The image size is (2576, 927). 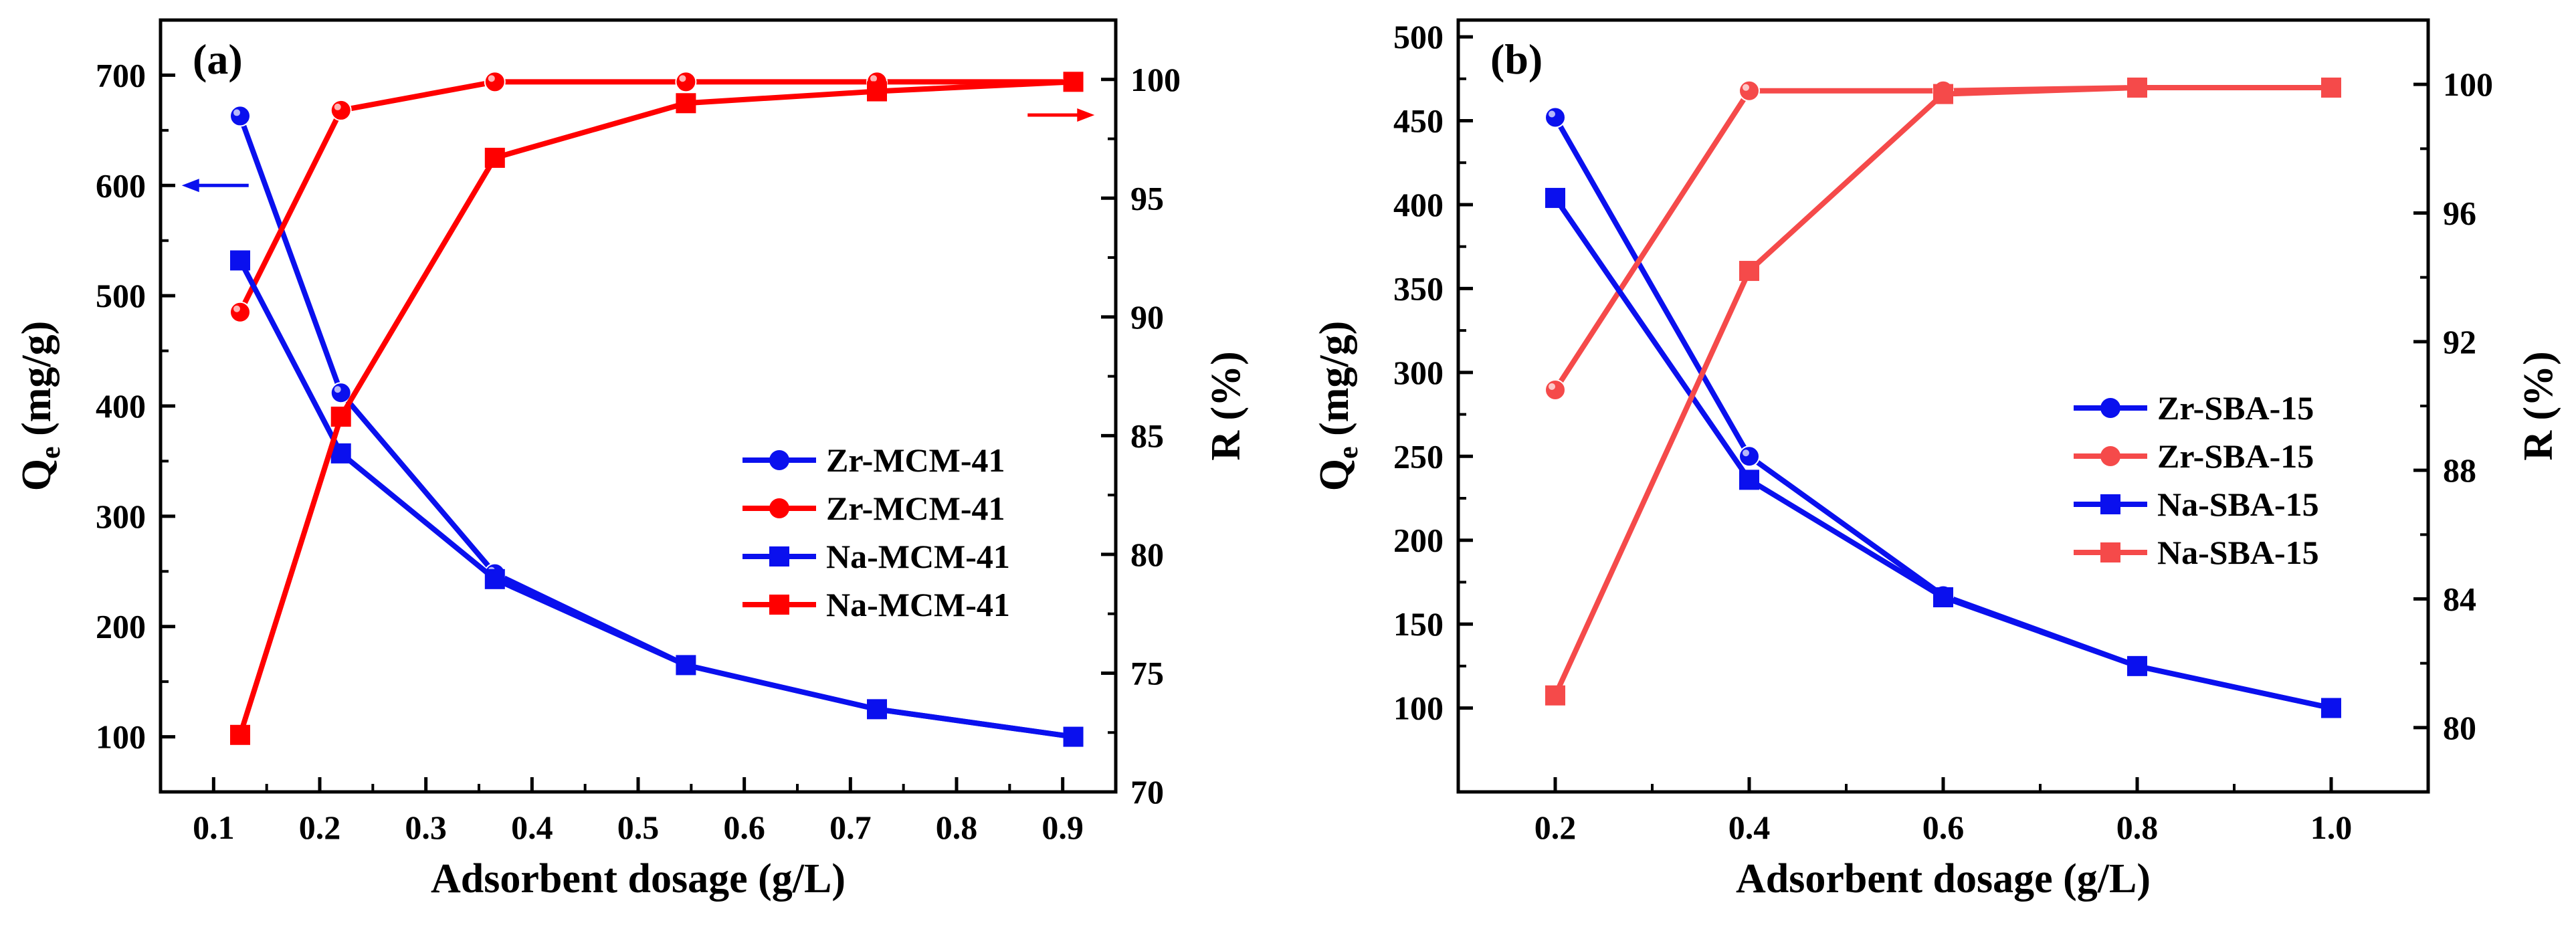 What do you see at coordinates (2238, 504) in the screenshot?
I see `legend-label: Na-SBA-15` at bounding box center [2238, 504].